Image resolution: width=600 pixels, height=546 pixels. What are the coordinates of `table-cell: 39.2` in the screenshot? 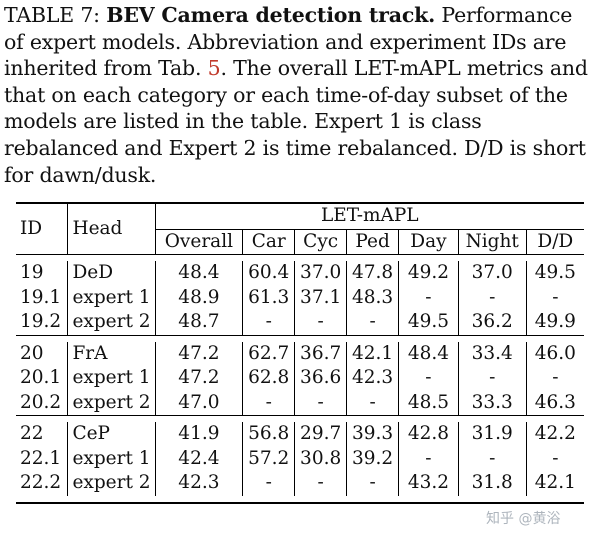 It's located at (373, 458).